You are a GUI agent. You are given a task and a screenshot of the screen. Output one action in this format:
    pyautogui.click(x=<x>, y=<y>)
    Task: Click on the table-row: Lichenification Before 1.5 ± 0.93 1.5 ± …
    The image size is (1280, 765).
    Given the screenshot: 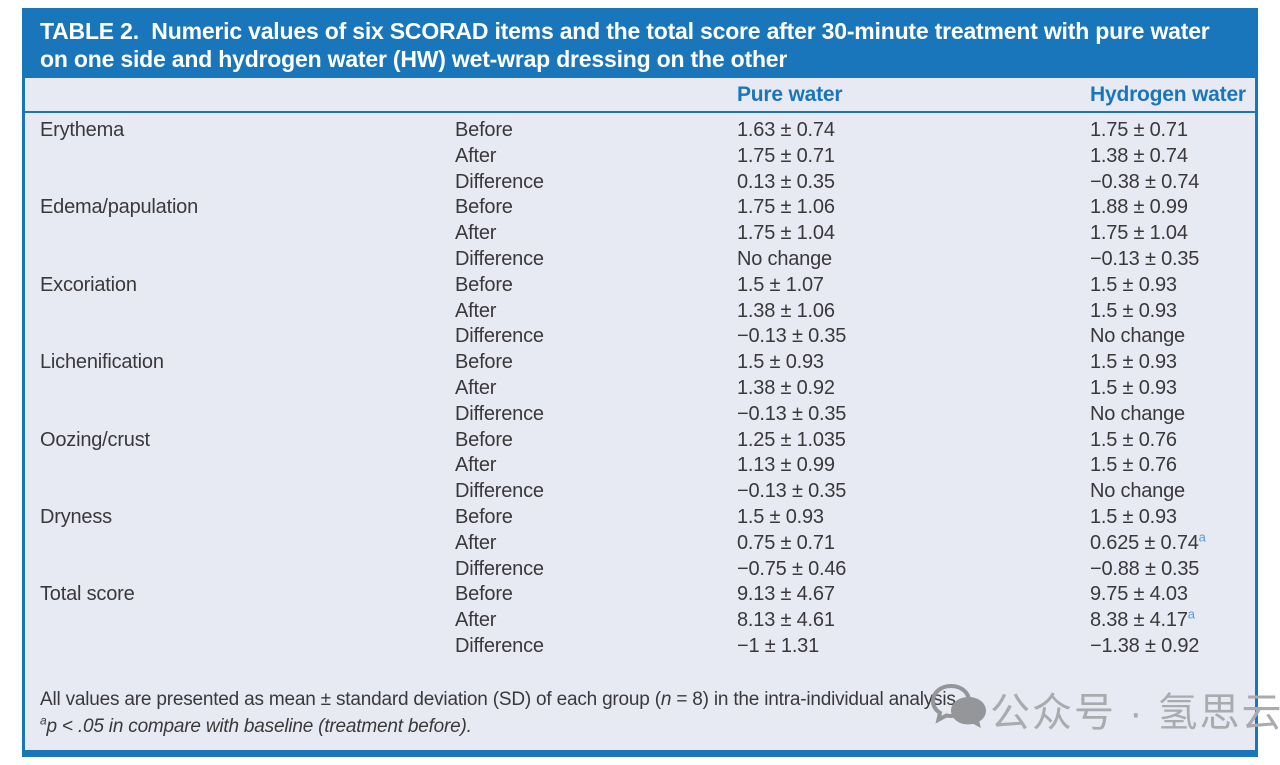 What is the action you would take?
    pyautogui.click(x=640, y=363)
    